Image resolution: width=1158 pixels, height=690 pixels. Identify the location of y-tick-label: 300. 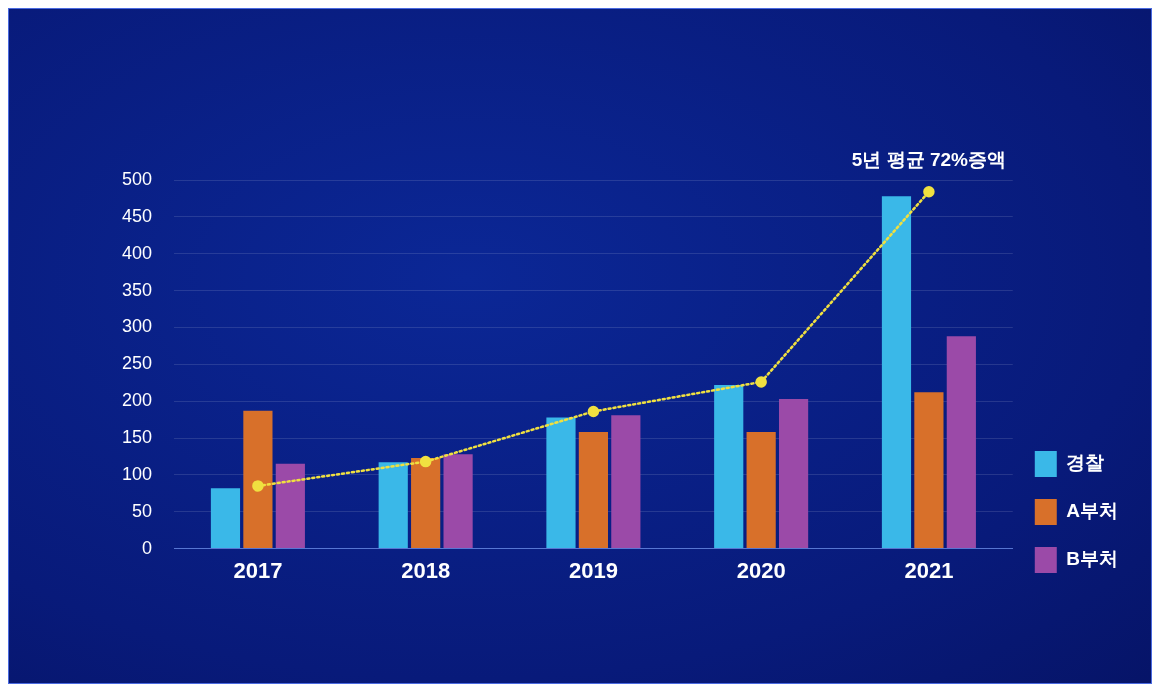
(137, 326).